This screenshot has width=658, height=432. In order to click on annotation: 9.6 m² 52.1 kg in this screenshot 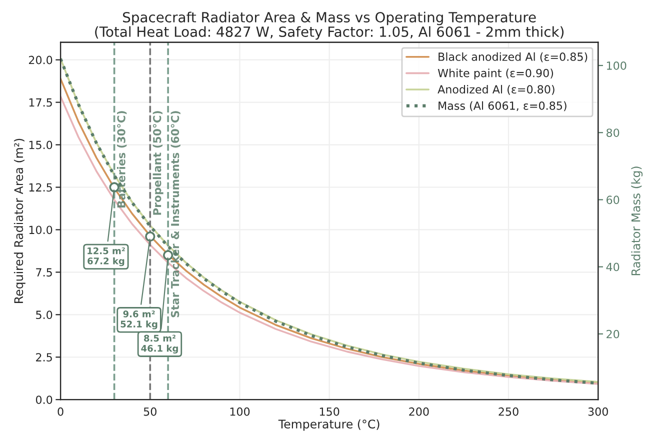, I will do `click(139, 320)`.